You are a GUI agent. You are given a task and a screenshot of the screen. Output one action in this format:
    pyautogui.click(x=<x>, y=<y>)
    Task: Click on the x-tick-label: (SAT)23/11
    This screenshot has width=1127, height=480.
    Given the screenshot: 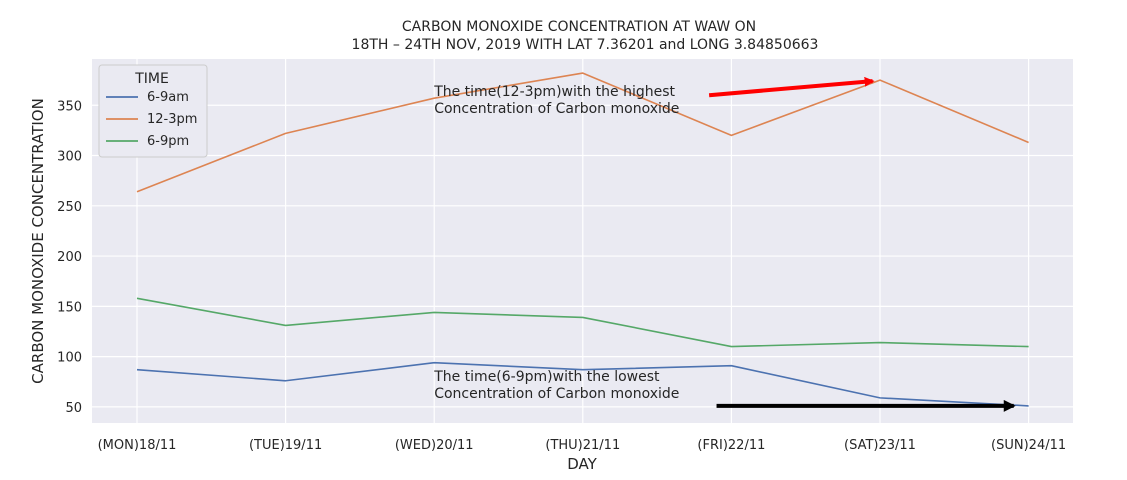 What is the action you would take?
    pyautogui.click(x=880, y=445)
    